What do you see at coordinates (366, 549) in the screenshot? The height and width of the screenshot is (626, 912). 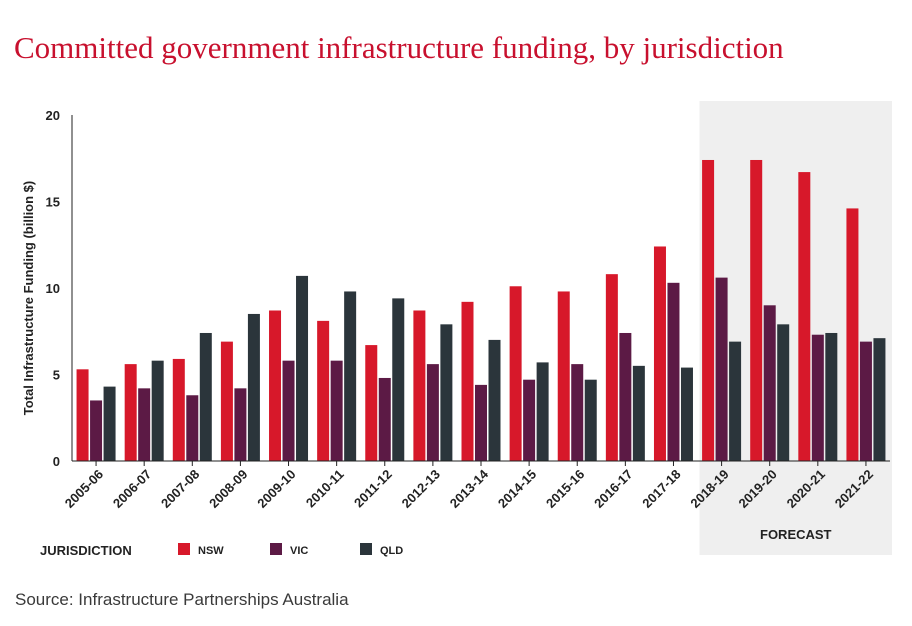 I see `legend-swatch-qld` at bounding box center [366, 549].